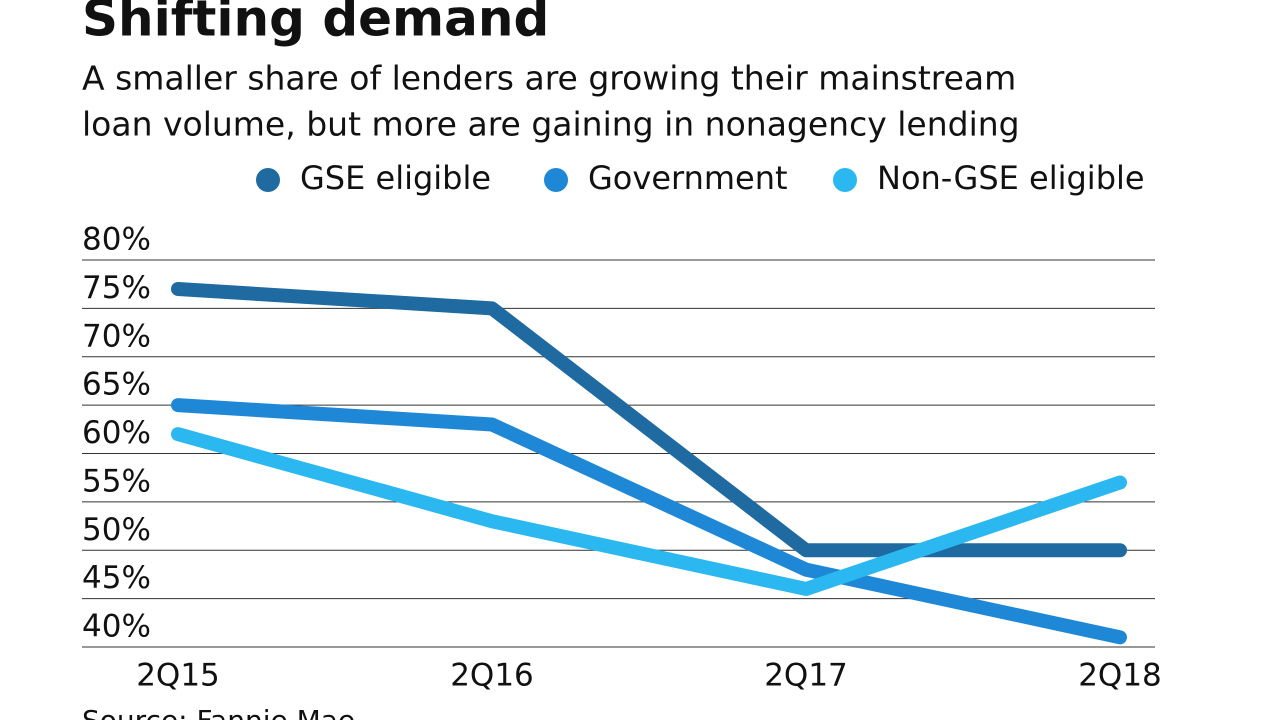  I want to click on y-tick-label: 75%, so click(116, 288).